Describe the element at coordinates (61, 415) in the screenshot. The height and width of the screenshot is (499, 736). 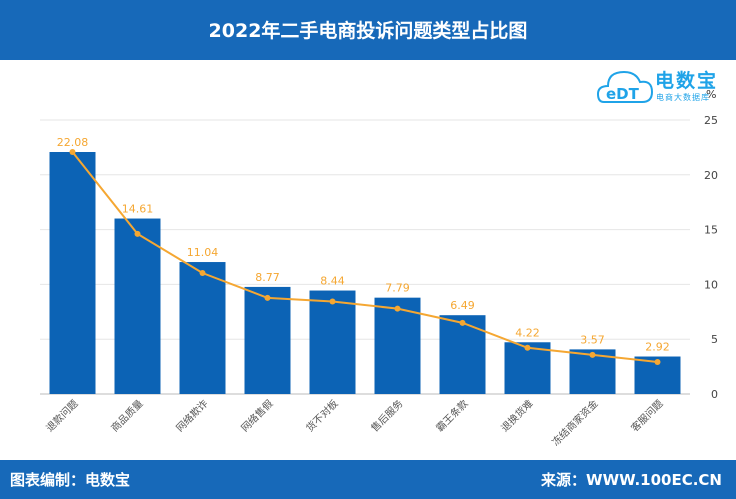
I see `x-tick-label: 退款问题` at that location.